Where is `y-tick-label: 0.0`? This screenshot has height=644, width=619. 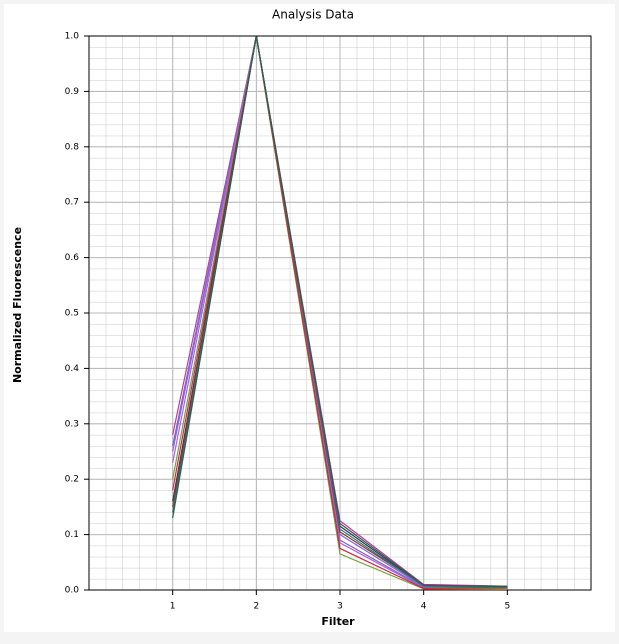 y-tick-label: 0.0 is located at coordinates (72, 591).